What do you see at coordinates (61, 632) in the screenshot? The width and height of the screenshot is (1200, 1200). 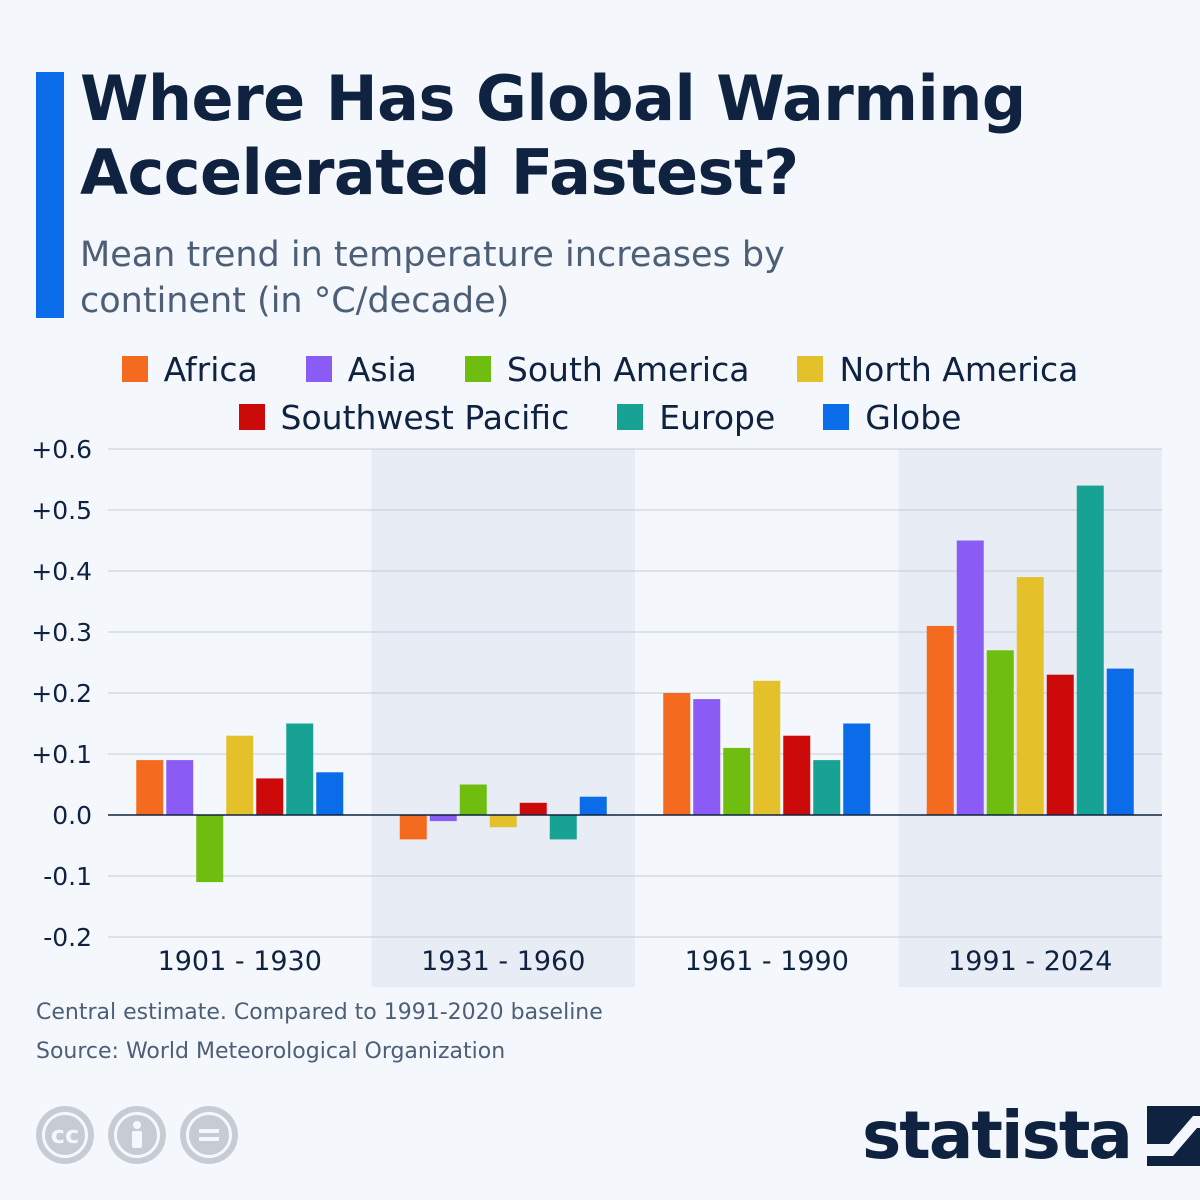 I see `y-tick-label: +0.3` at bounding box center [61, 632].